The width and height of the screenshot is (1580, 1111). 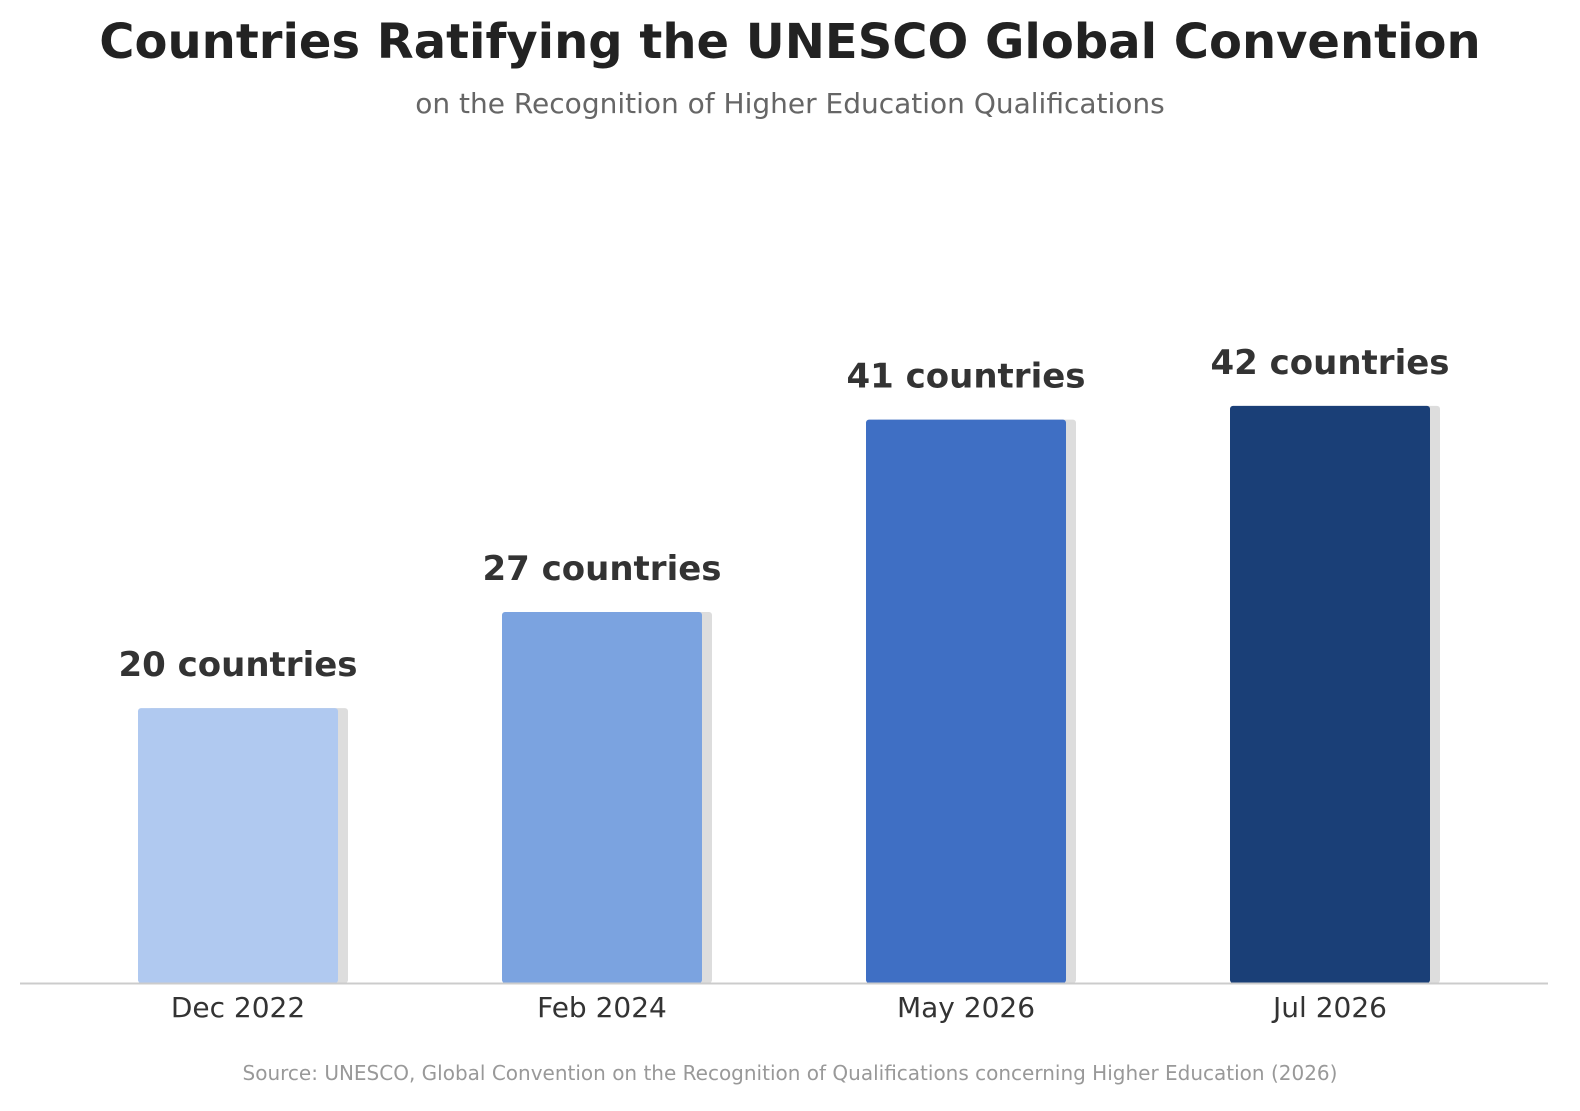 What do you see at coordinates (1329, 363) in the screenshot?
I see `bar-value-label: 42 countries` at bounding box center [1329, 363].